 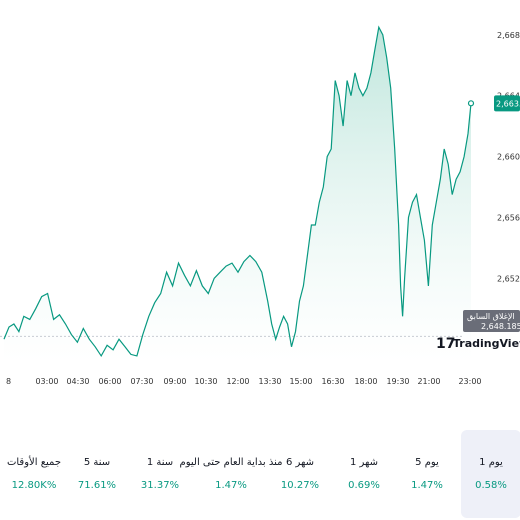 What do you see at coordinates (34, 474) in the screenshot?
I see `perf-item-all: جميع الأوقات 12.80K%` at bounding box center [34, 474].